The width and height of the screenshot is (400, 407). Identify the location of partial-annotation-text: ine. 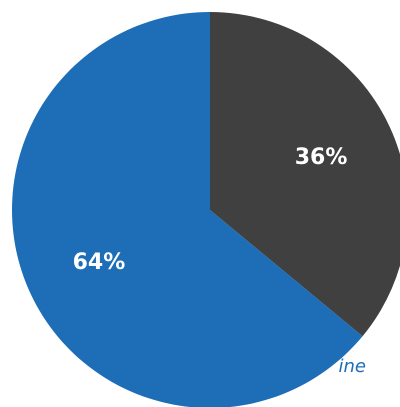
(352, 366).